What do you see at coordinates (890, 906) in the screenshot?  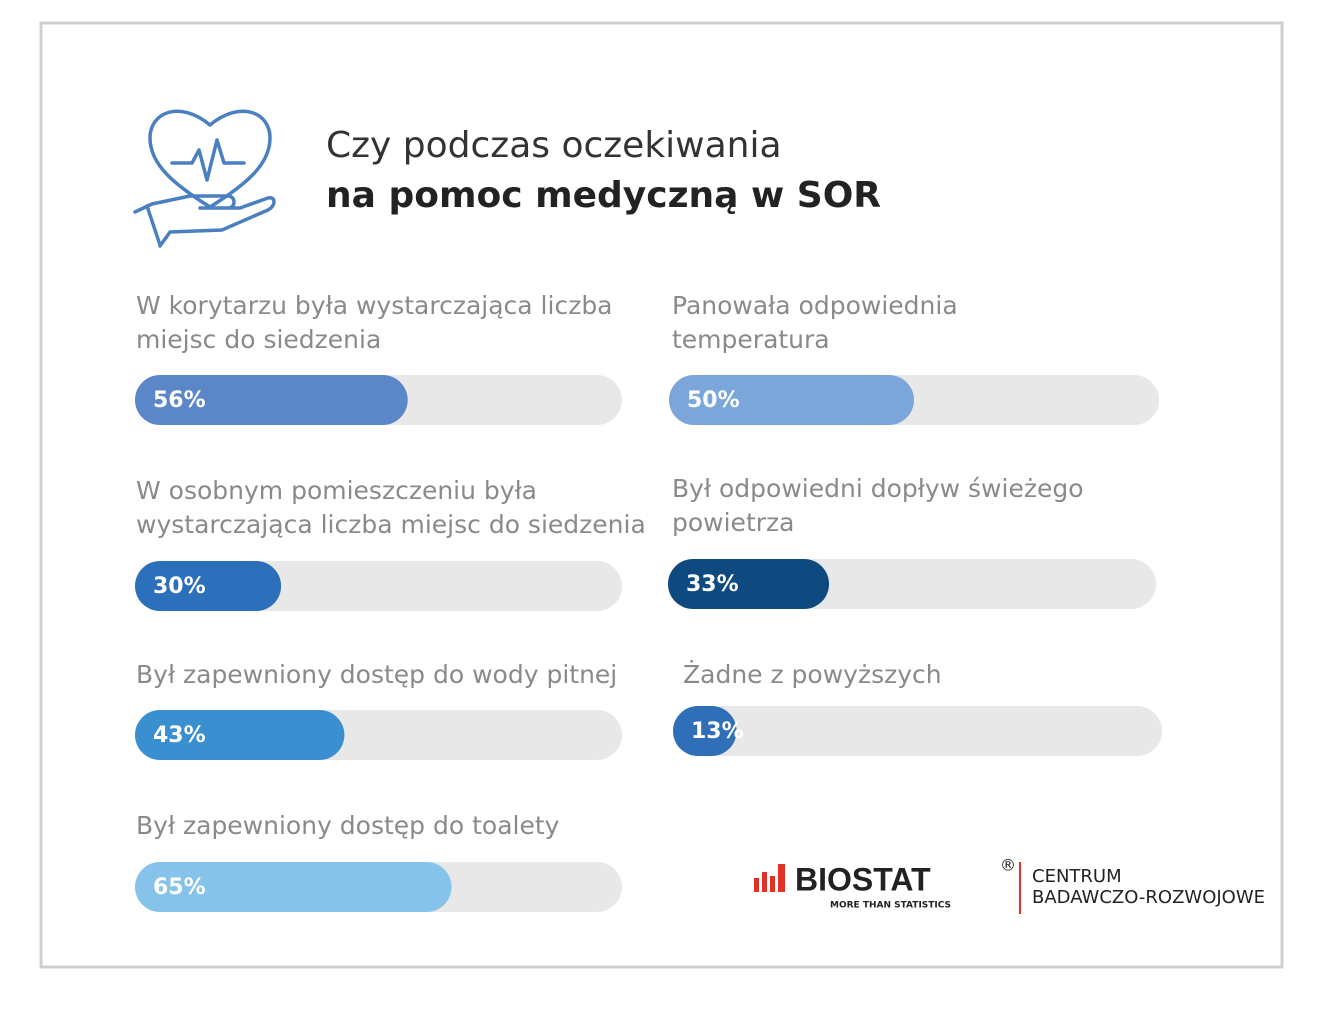 I see `logo-tagline: MORE THAN STATISTICS` at bounding box center [890, 906].